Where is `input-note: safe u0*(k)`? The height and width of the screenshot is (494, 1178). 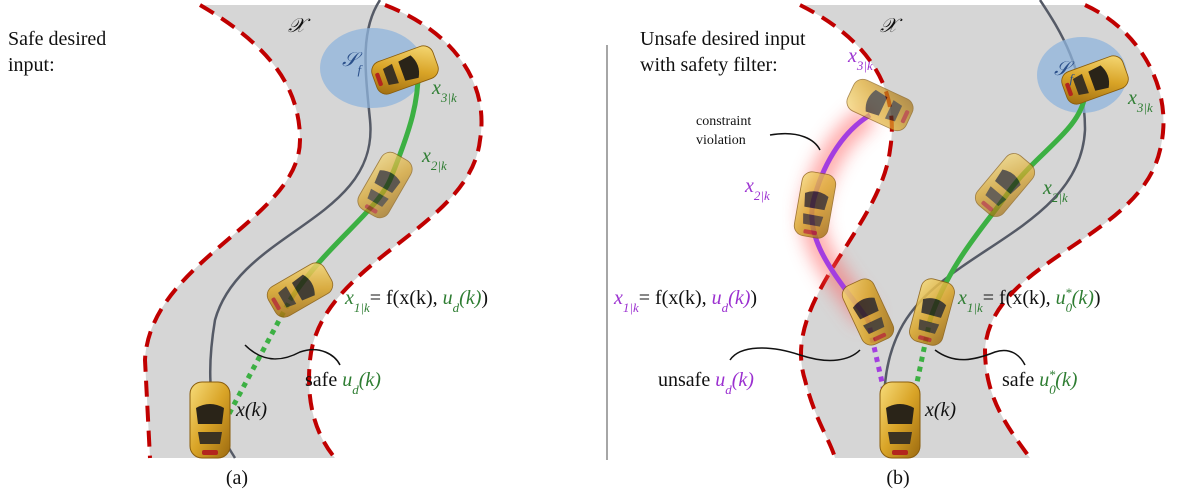
input-note: safe u0*(k) is located at coordinates (1040, 382).